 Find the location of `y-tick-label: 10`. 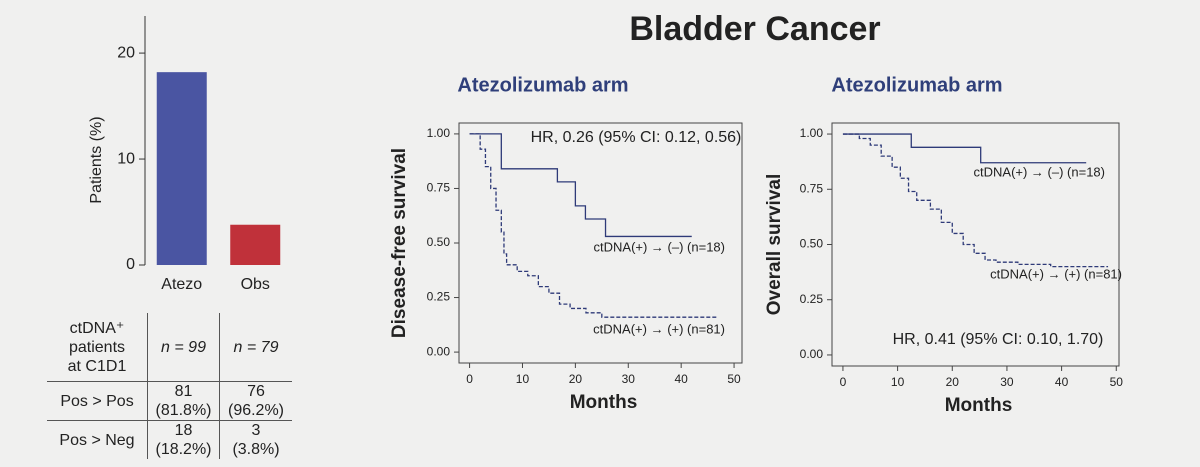

y-tick-label: 10 is located at coordinates (126, 158).